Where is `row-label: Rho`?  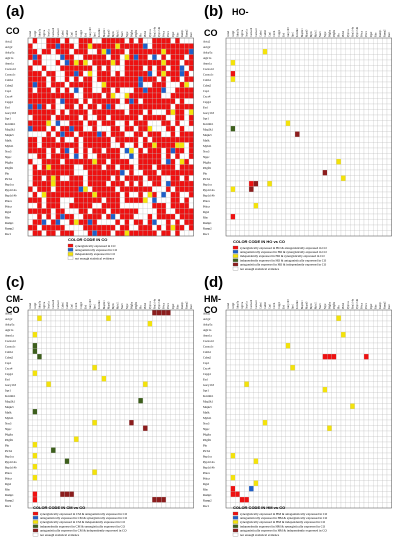 row-label: Rho is located at coordinates (206, 217).